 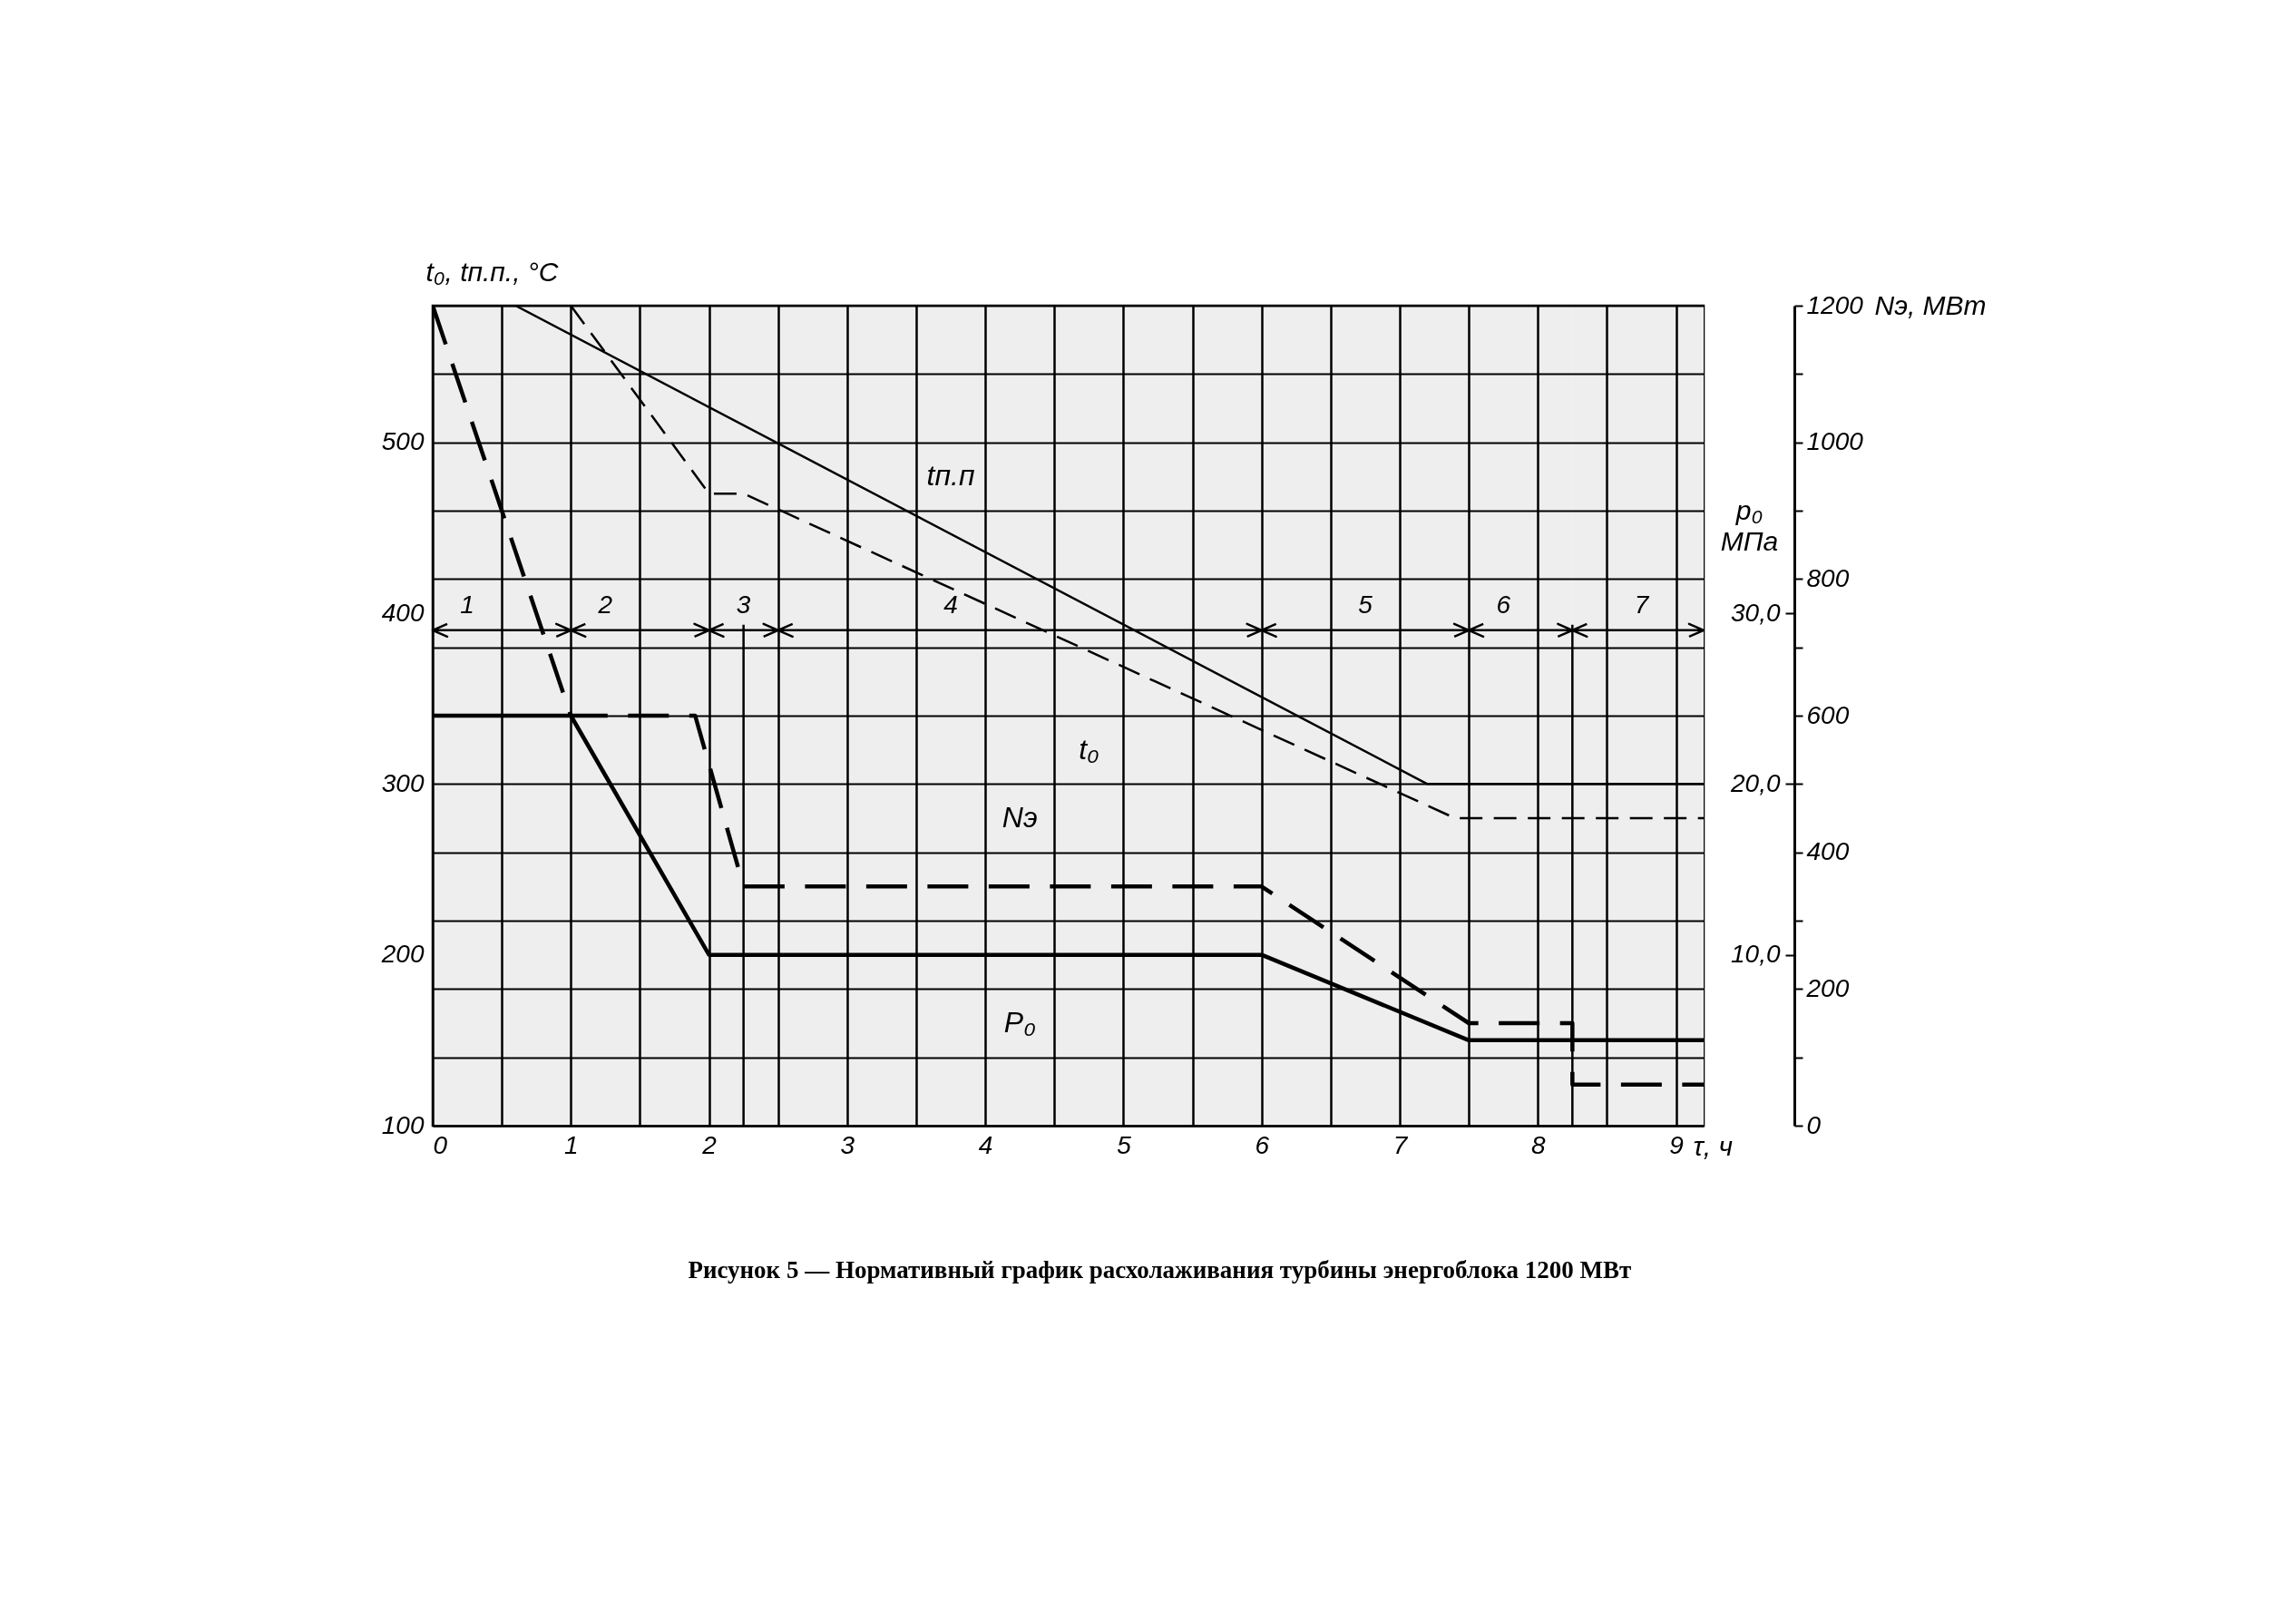 What do you see at coordinates (1020, 817) in the screenshot?
I see `series-label: Nэ` at bounding box center [1020, 817].